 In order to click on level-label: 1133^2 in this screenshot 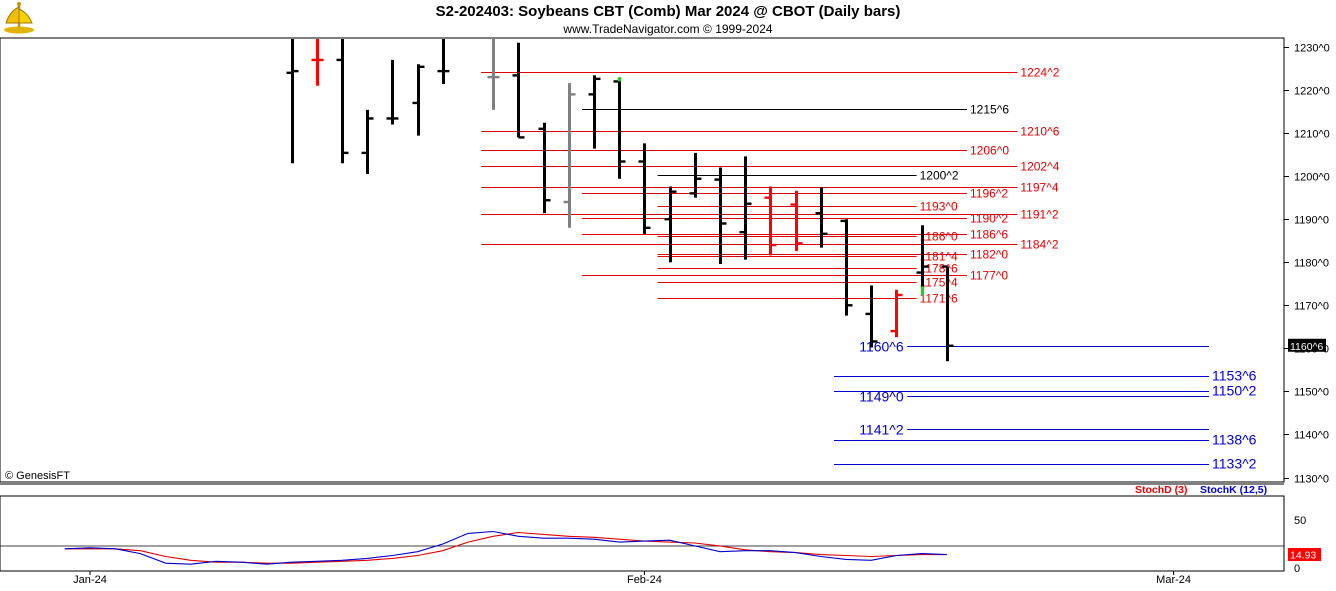, I will do `click(1234, 464)`.